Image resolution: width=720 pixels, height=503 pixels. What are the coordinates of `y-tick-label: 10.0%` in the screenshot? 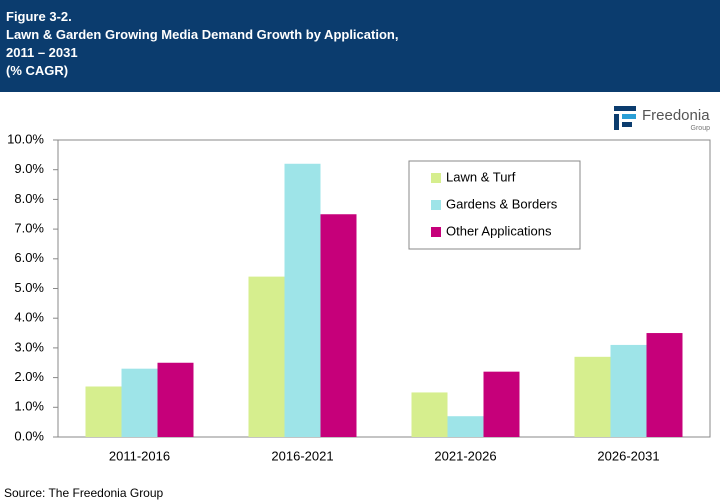 It's located at (25, 138).